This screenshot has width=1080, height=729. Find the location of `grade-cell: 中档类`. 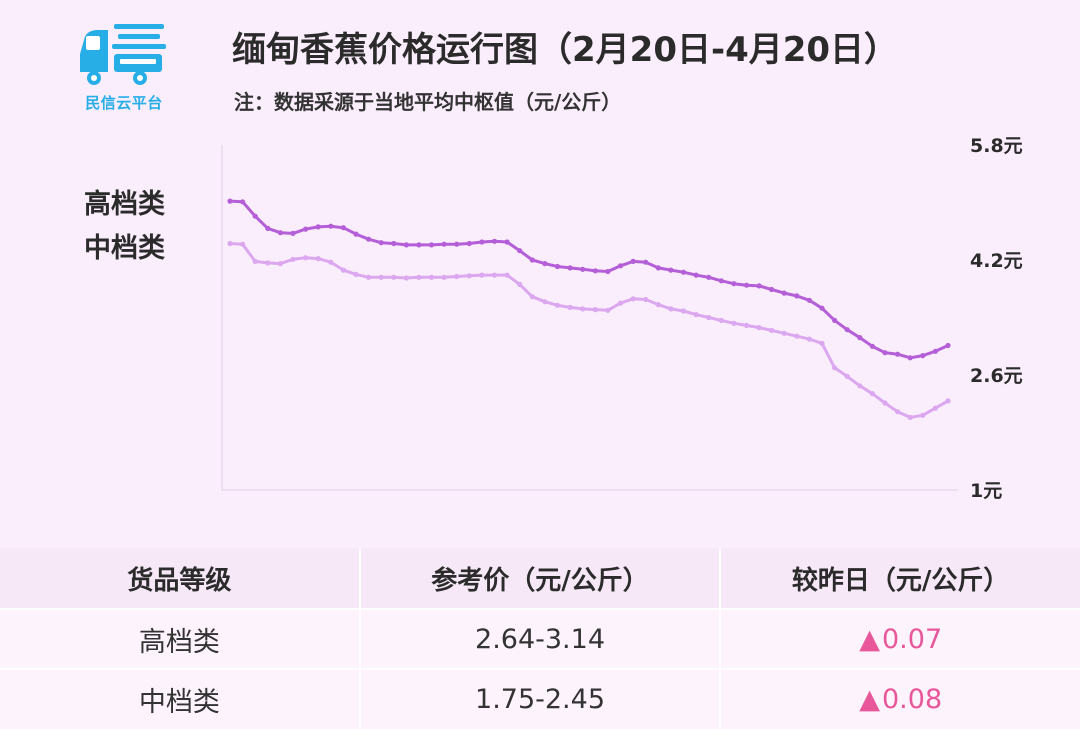

grade-cell: 中档类 is located at coordinates (179, 702).